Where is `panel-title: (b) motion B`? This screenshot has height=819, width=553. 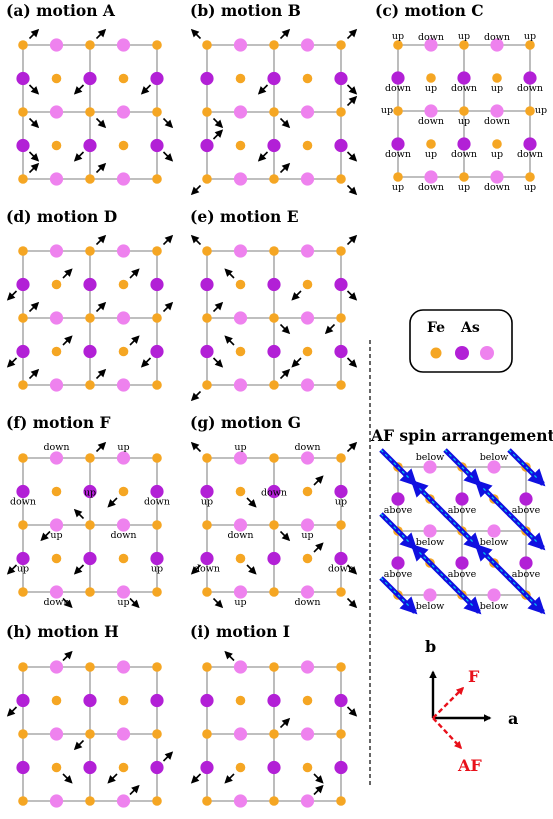 panel-title: (b) motion B is located at coordinates (245, 10).